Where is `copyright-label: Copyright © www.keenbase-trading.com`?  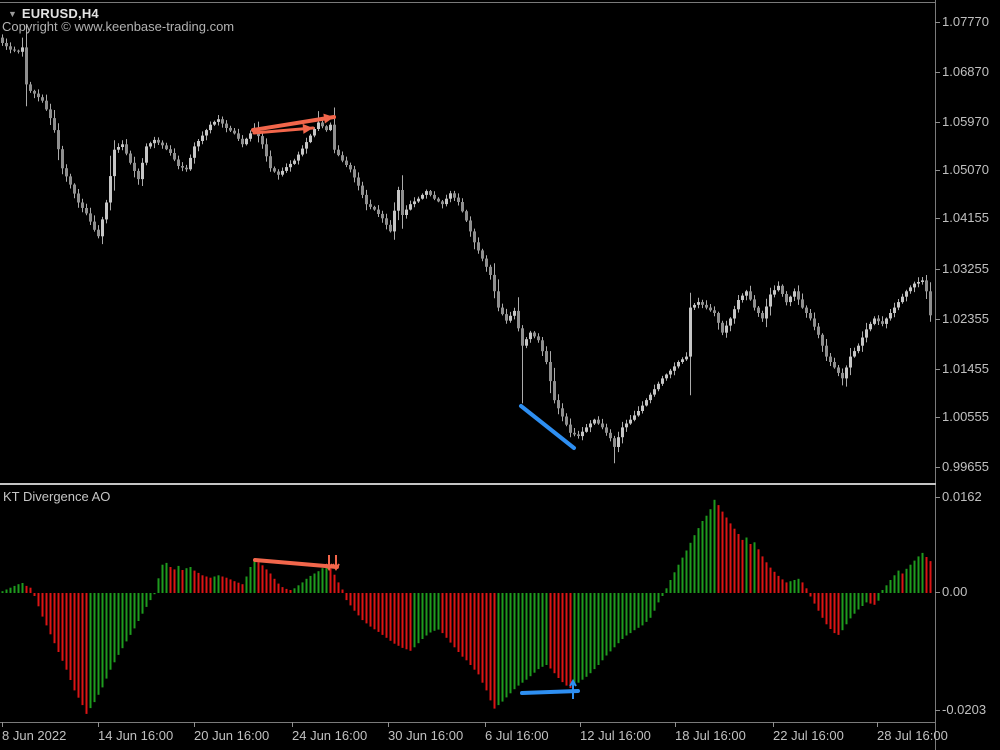 copyright-label: Copyright © www.keenbase-trading.com is located at coordinates (118, 26).